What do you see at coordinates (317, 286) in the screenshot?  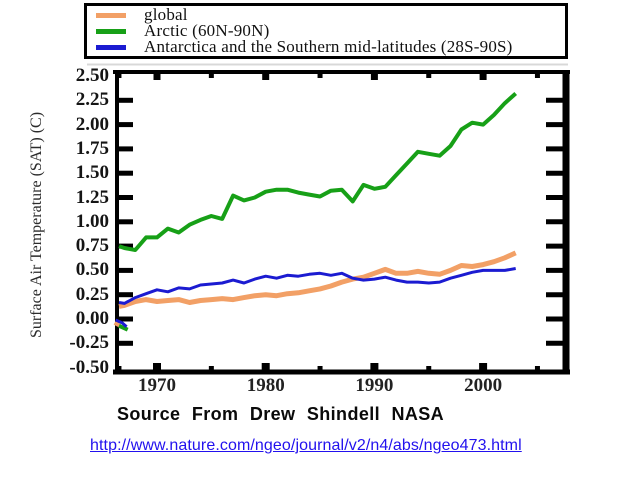 I see `series-line-antarctica` at bounding box center [317, 286].